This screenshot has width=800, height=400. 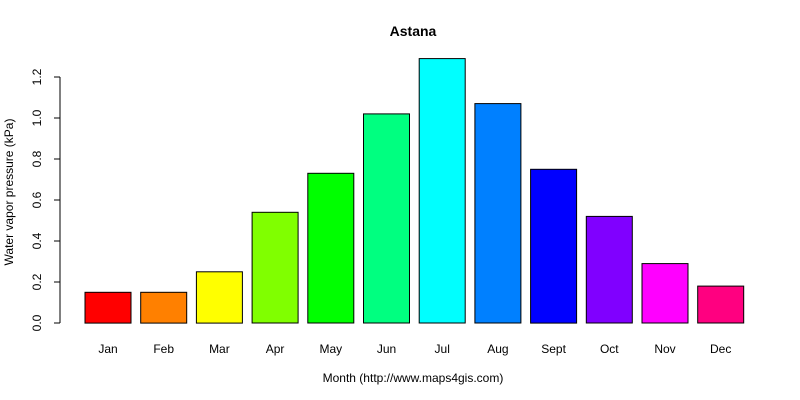 I want to click on x-tick-label: Jul, so click(x=442, y=349).